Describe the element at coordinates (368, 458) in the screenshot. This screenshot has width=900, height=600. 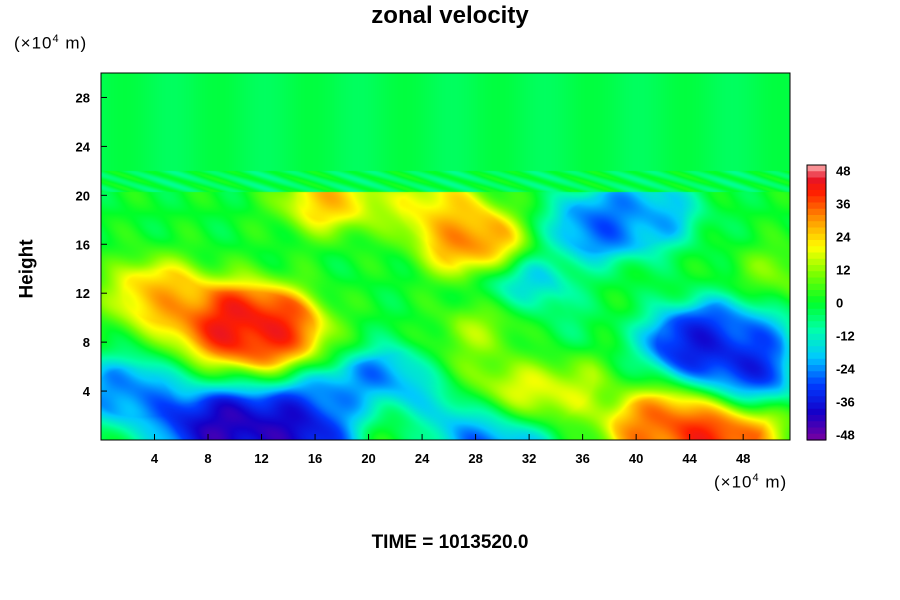
I see `x-tick-label: 20` at that location.